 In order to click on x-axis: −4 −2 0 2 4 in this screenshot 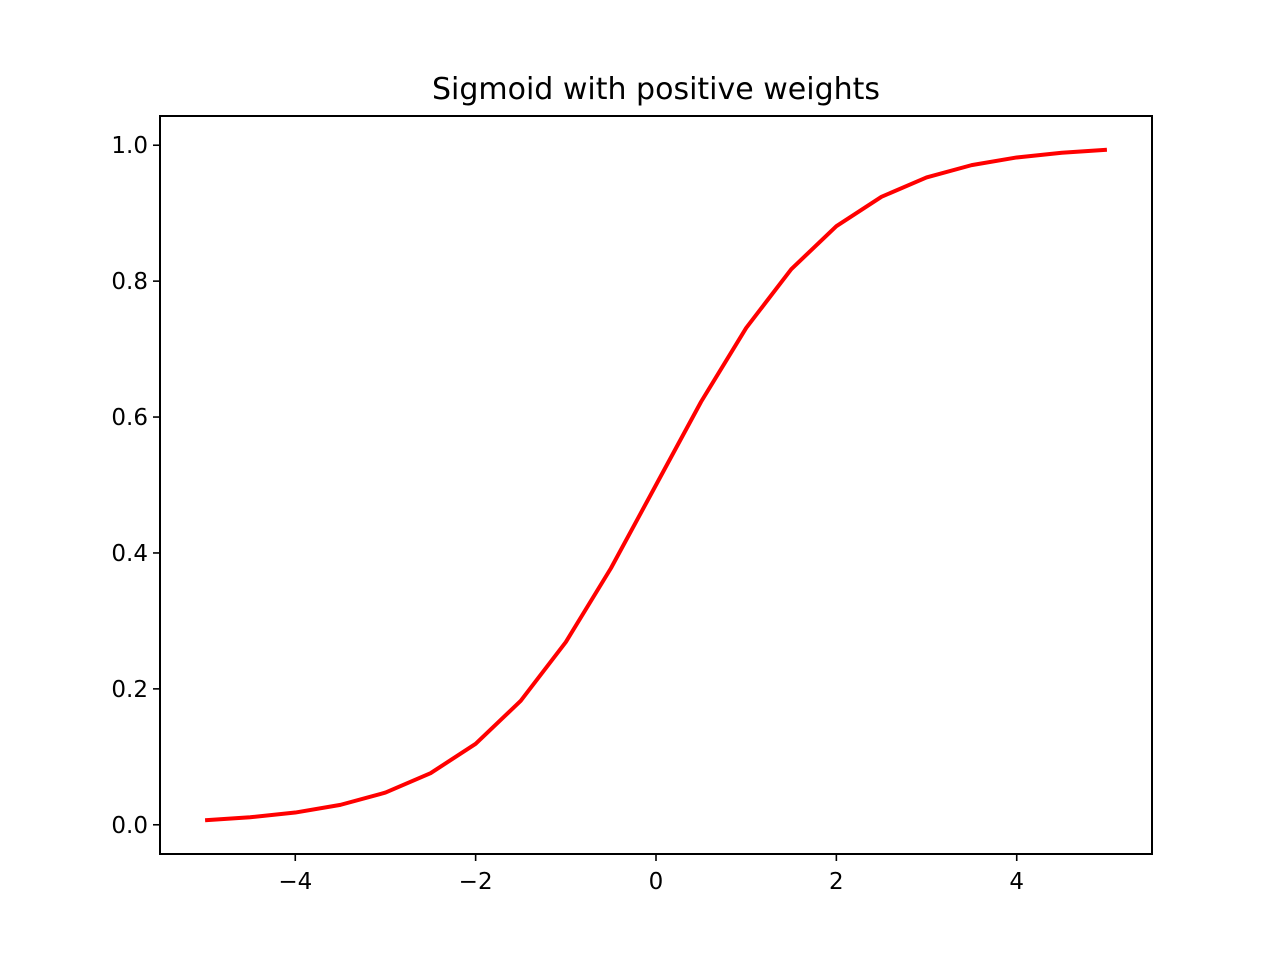, I will do `click(651, 874)`.